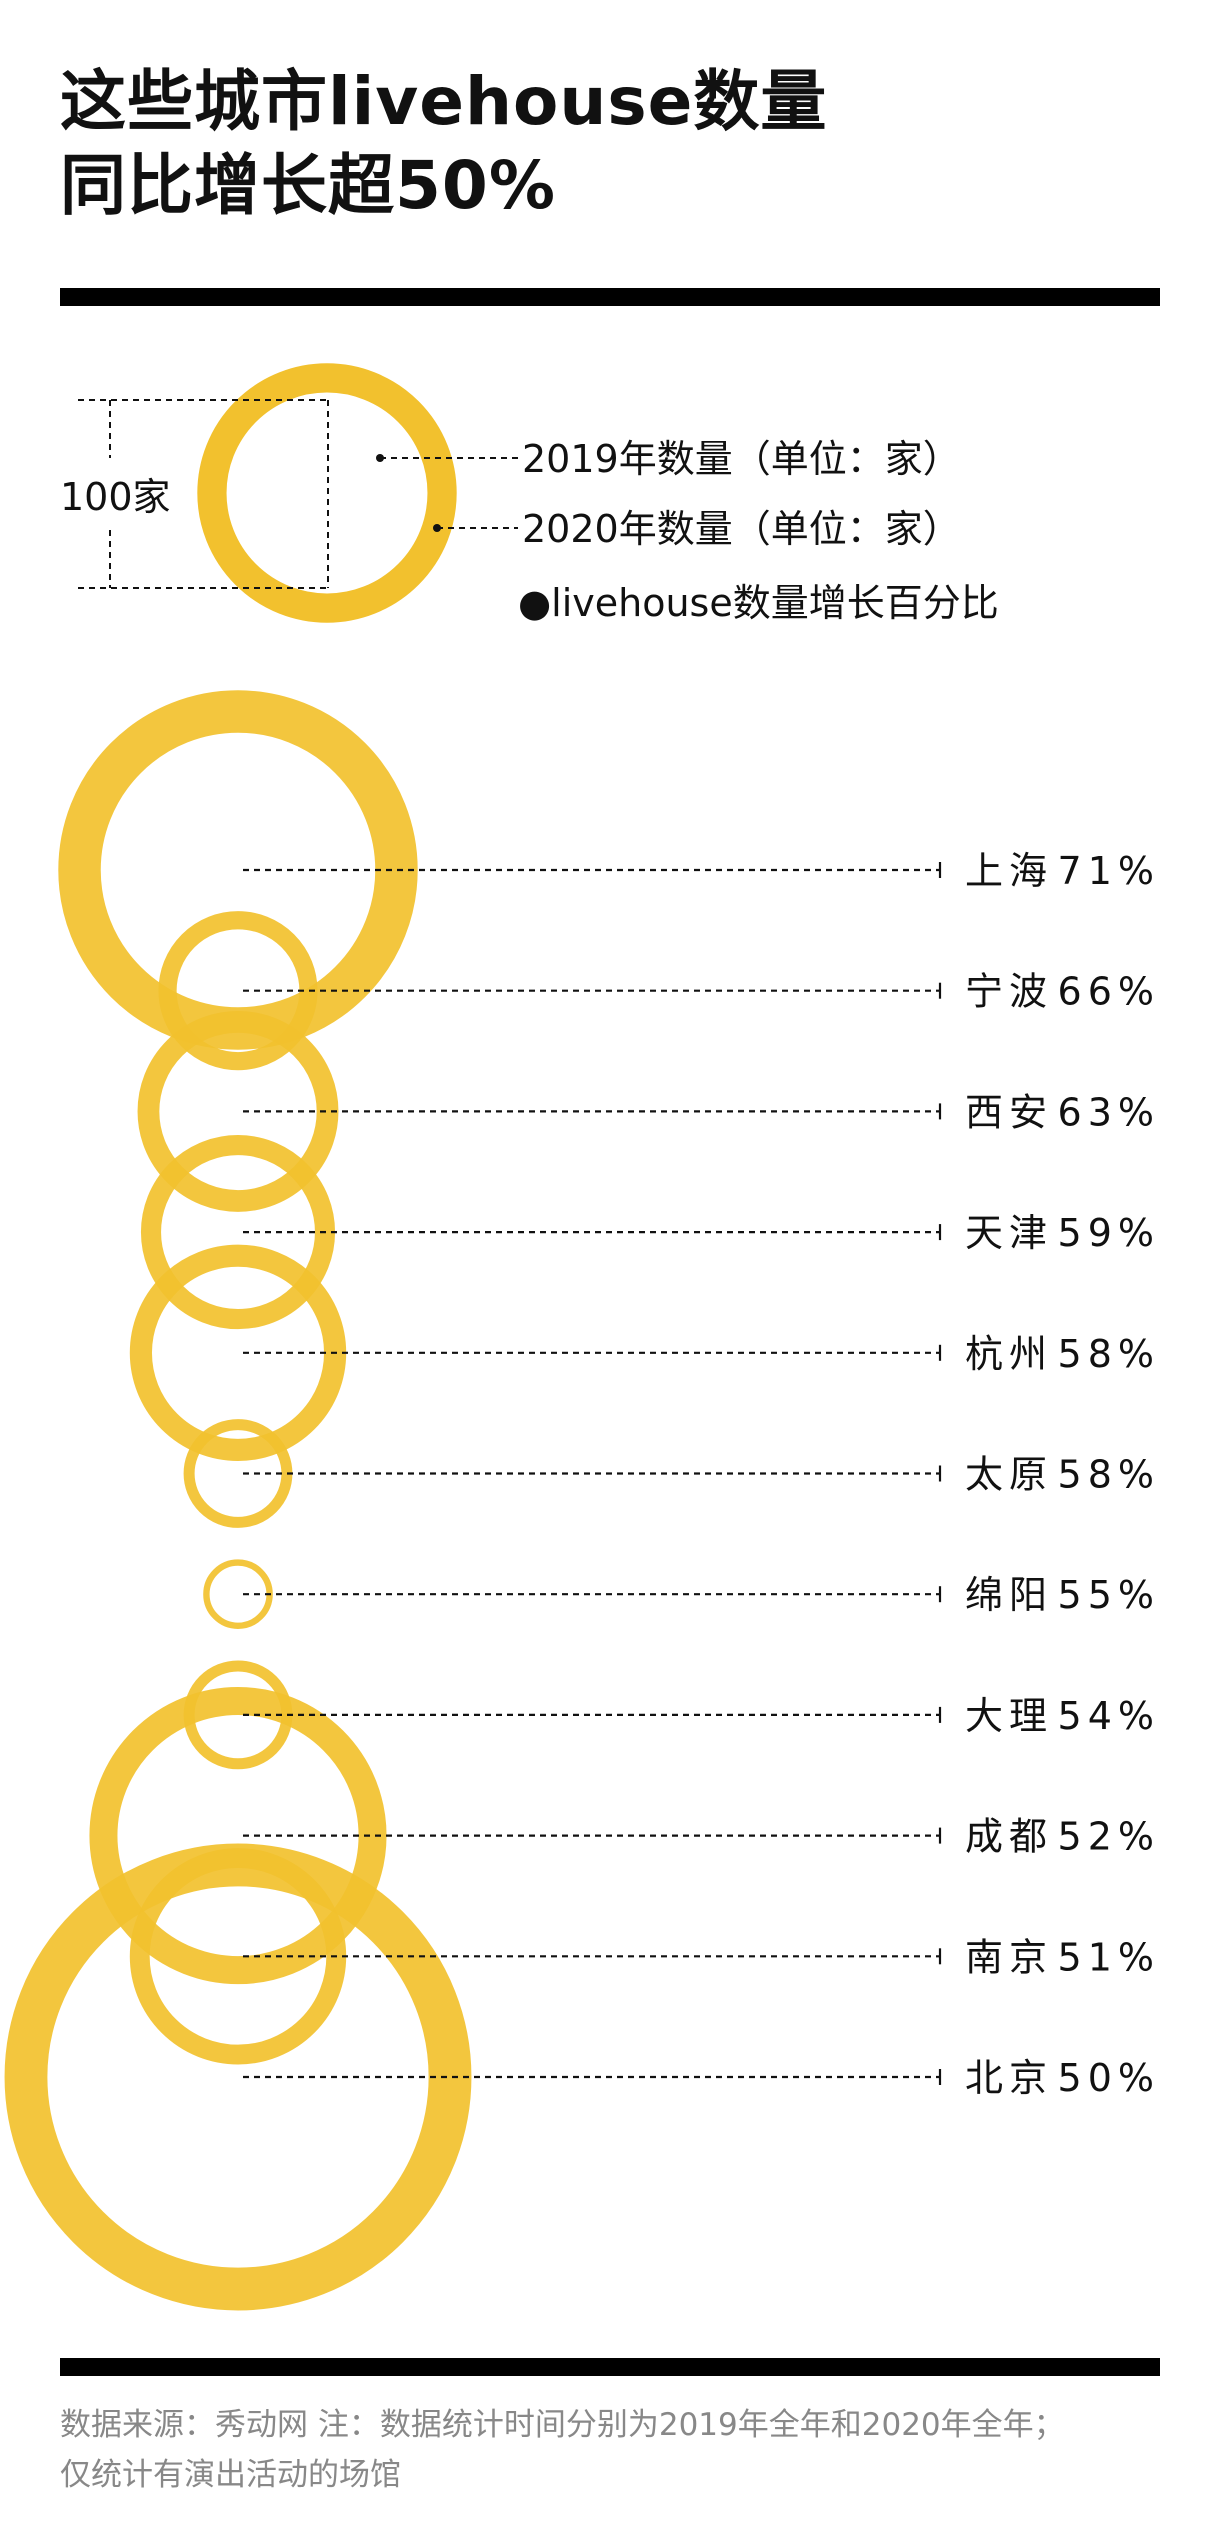  I want to click on city-label-1: 宁波, so click(1009, 992).